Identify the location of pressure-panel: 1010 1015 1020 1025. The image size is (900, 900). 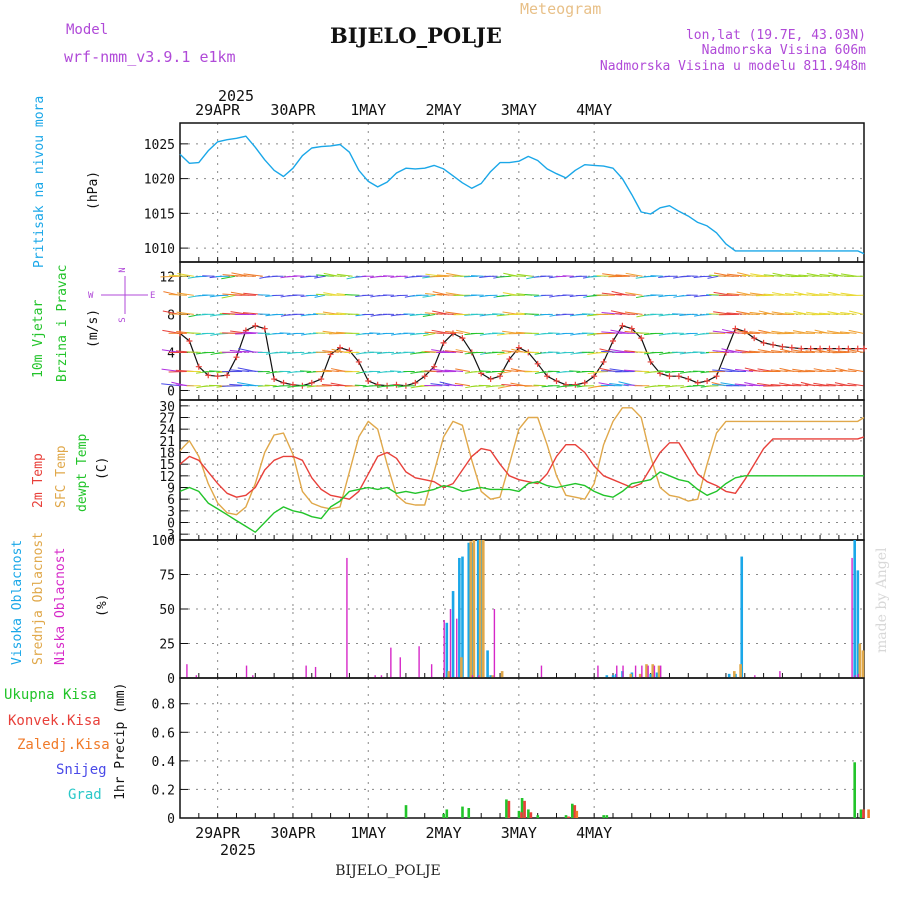
(504, 192).